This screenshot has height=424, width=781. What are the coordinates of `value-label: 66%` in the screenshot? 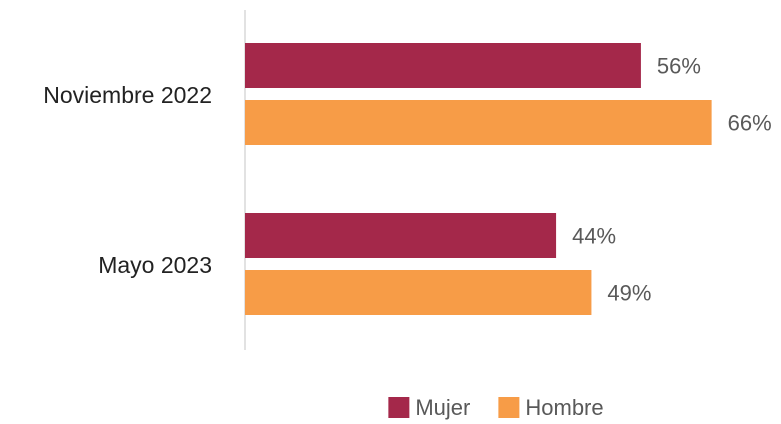 It's located at (750, 122).